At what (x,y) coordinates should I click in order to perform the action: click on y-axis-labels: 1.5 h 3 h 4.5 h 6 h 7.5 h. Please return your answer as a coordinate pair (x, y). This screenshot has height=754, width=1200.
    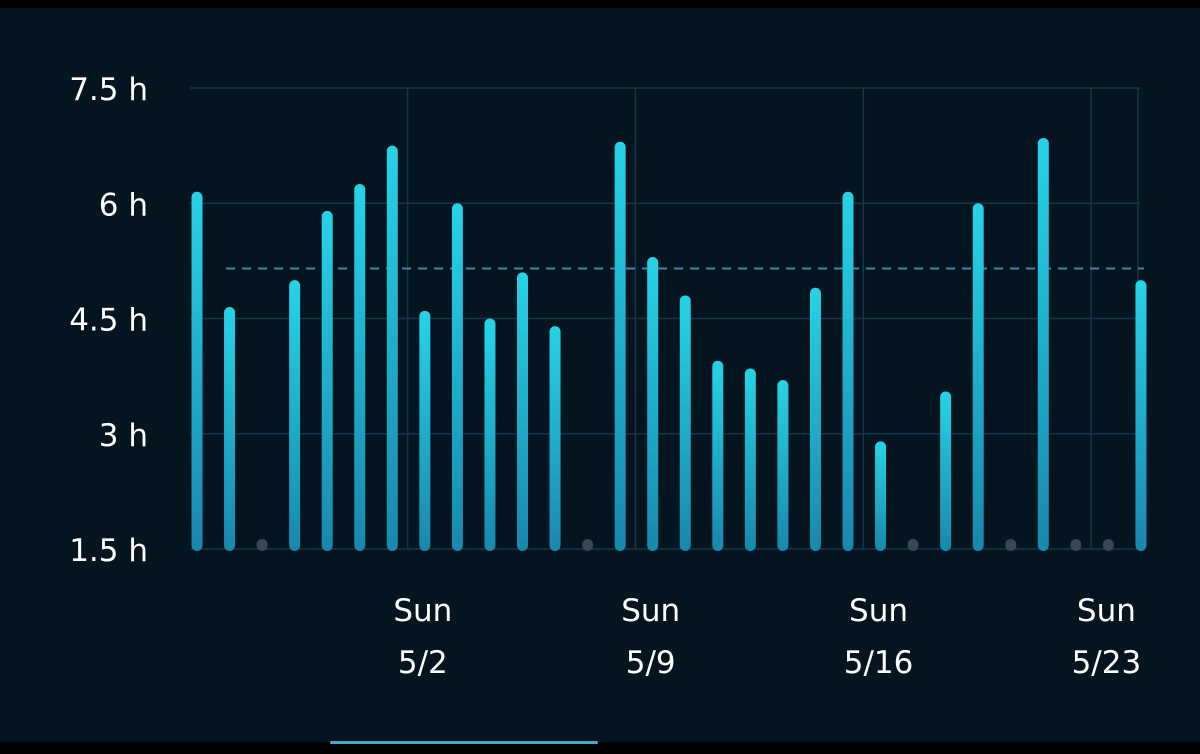
    Looking at the image, I should click on (108, 320).